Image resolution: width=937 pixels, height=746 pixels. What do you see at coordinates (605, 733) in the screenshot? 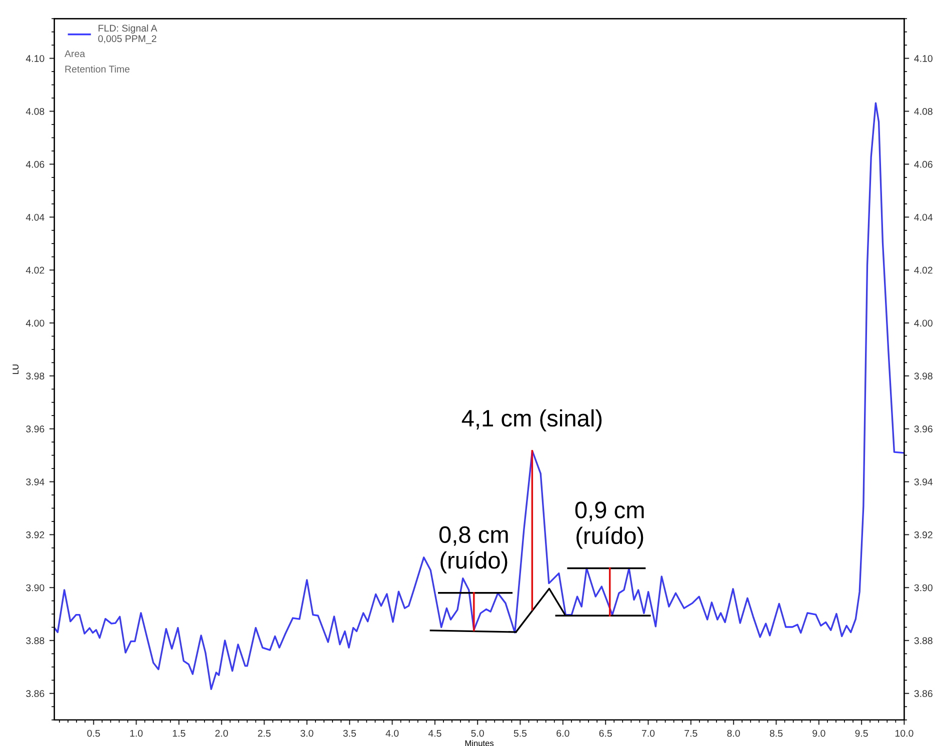
I see `x-tick-label: 6.5` at bounding box center [605, 733].